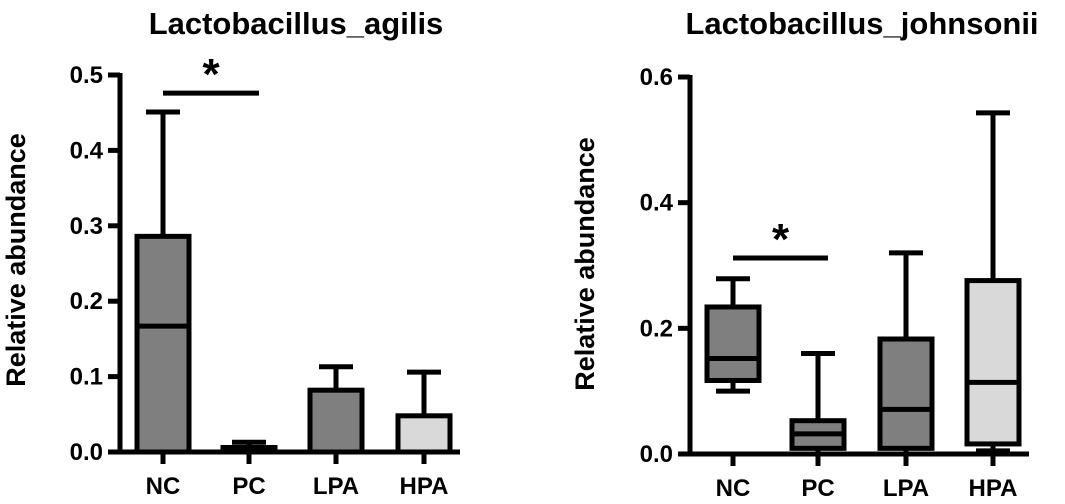 This screenshot has width=1065, height=504. Describe the element at coordinates (861, 23) in the screenshot. I see `chart-title: Lactobacillus_johnsonii` at that location.